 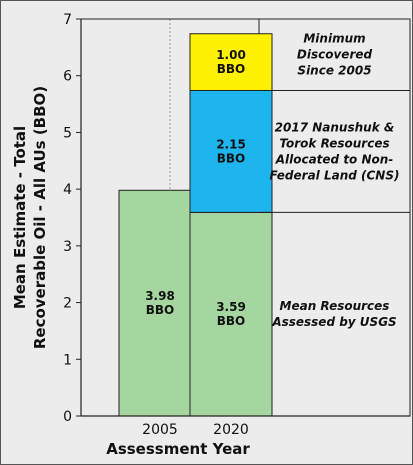 What do you see at coordinates (67, 133) in the screenshot?
I see `y-tick-label-5: 5` at bounding box center [67, 133].